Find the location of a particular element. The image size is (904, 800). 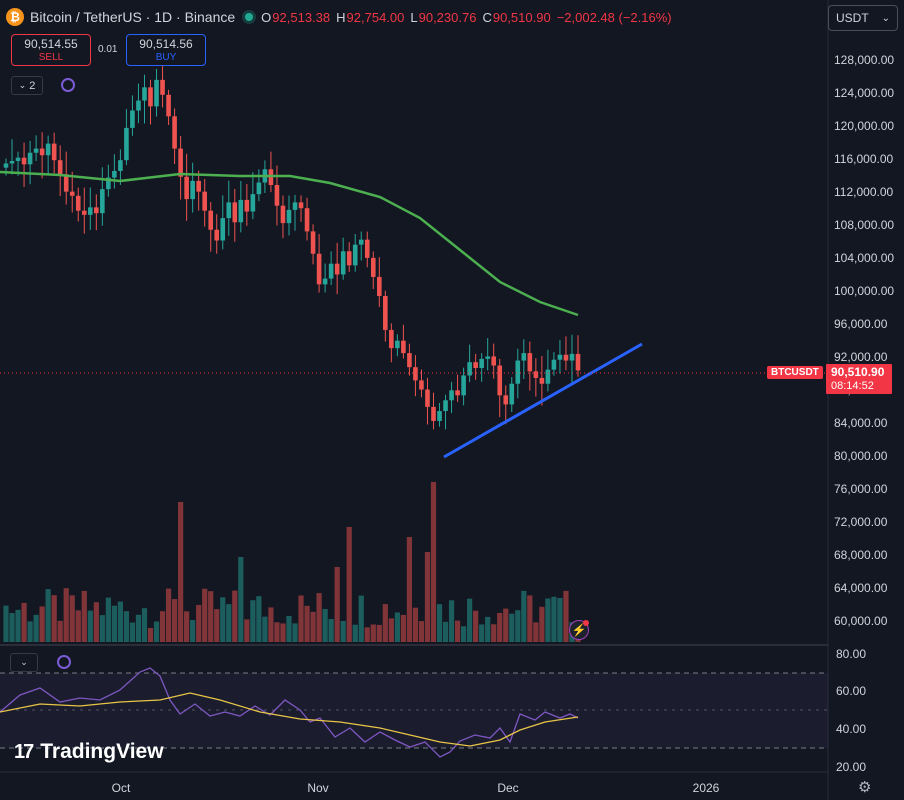

time-axis-label: Dec is located at coordinates (508, 788).